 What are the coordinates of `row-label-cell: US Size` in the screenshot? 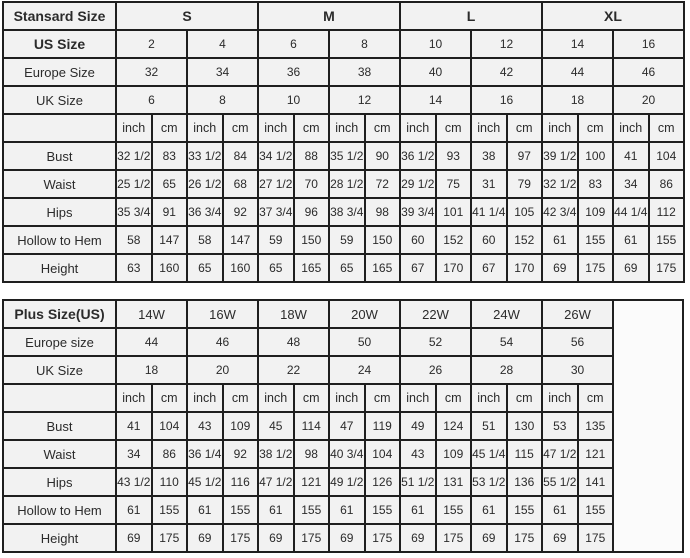 It's located at (59, 44).